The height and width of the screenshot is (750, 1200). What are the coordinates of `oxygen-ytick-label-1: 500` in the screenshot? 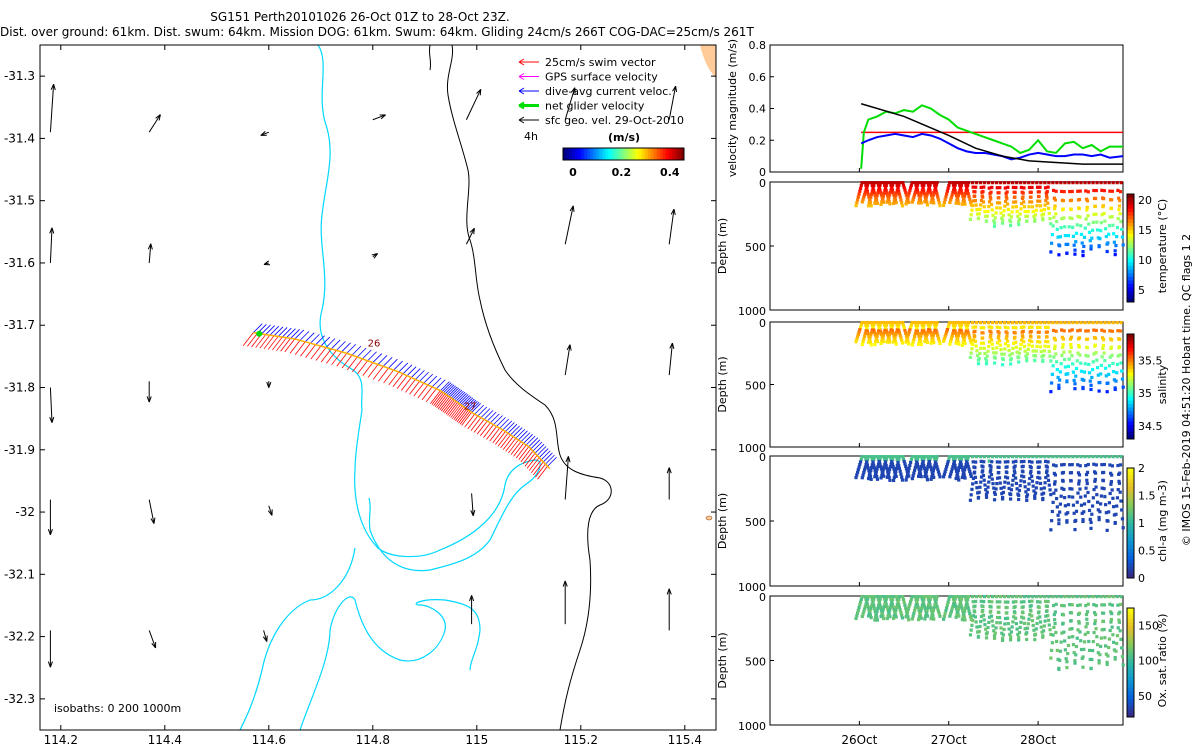 It's located at (755, 662).